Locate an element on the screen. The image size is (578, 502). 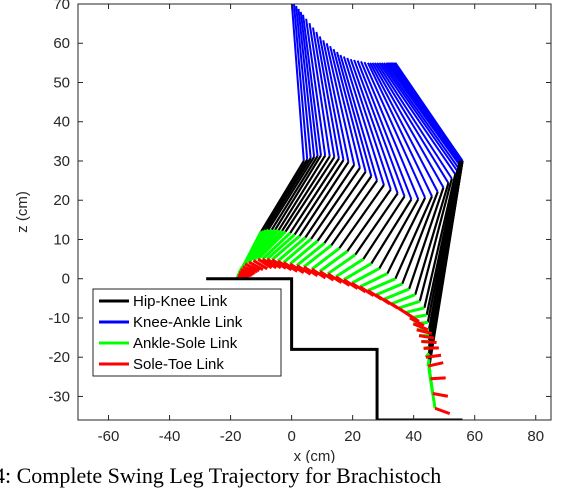
x-tick-label: -40 is located at coordinates (170, 436).